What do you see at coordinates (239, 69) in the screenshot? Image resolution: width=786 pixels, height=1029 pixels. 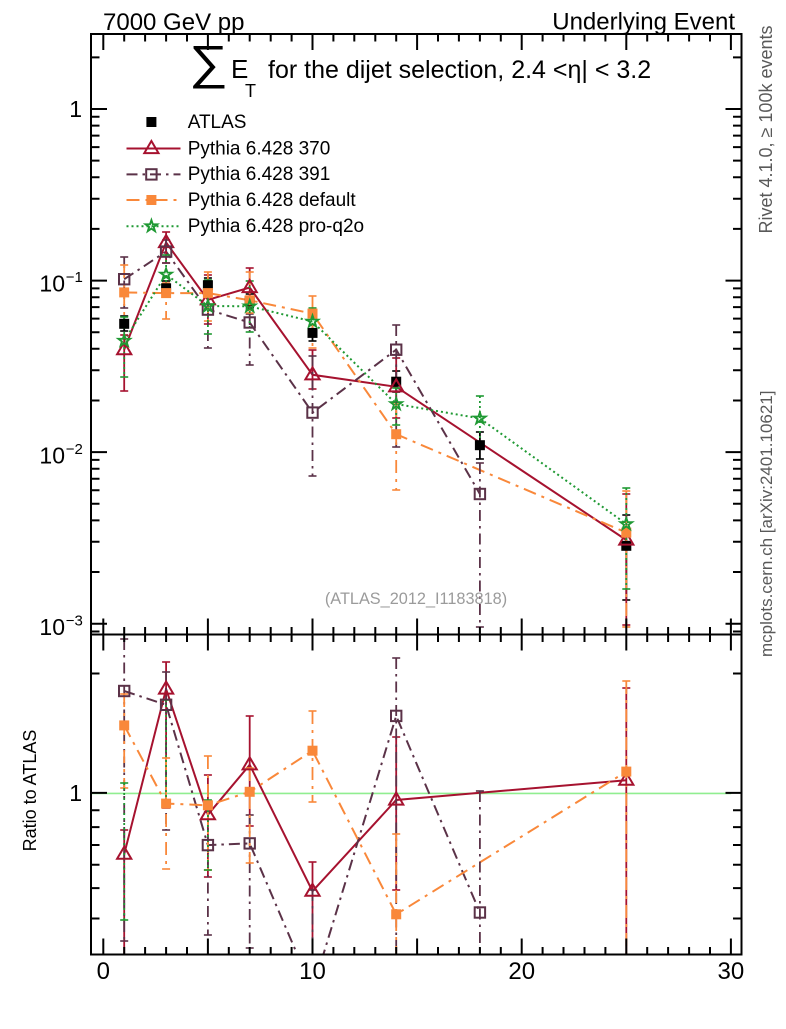 I see `svg-text: E` at bounding box center [239, 69].